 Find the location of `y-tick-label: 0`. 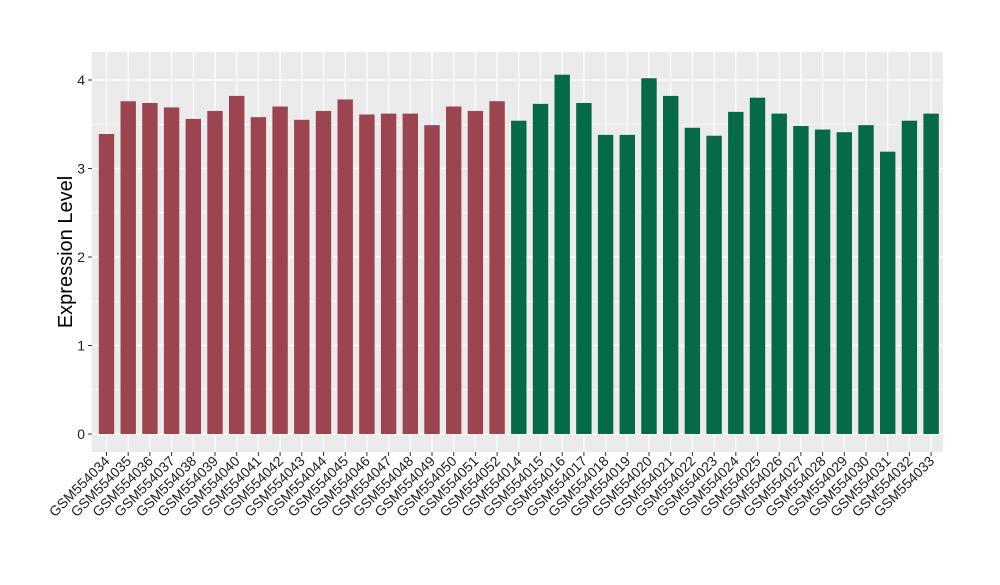

y-tick-label: 0 is located at coordinates (81, 434).